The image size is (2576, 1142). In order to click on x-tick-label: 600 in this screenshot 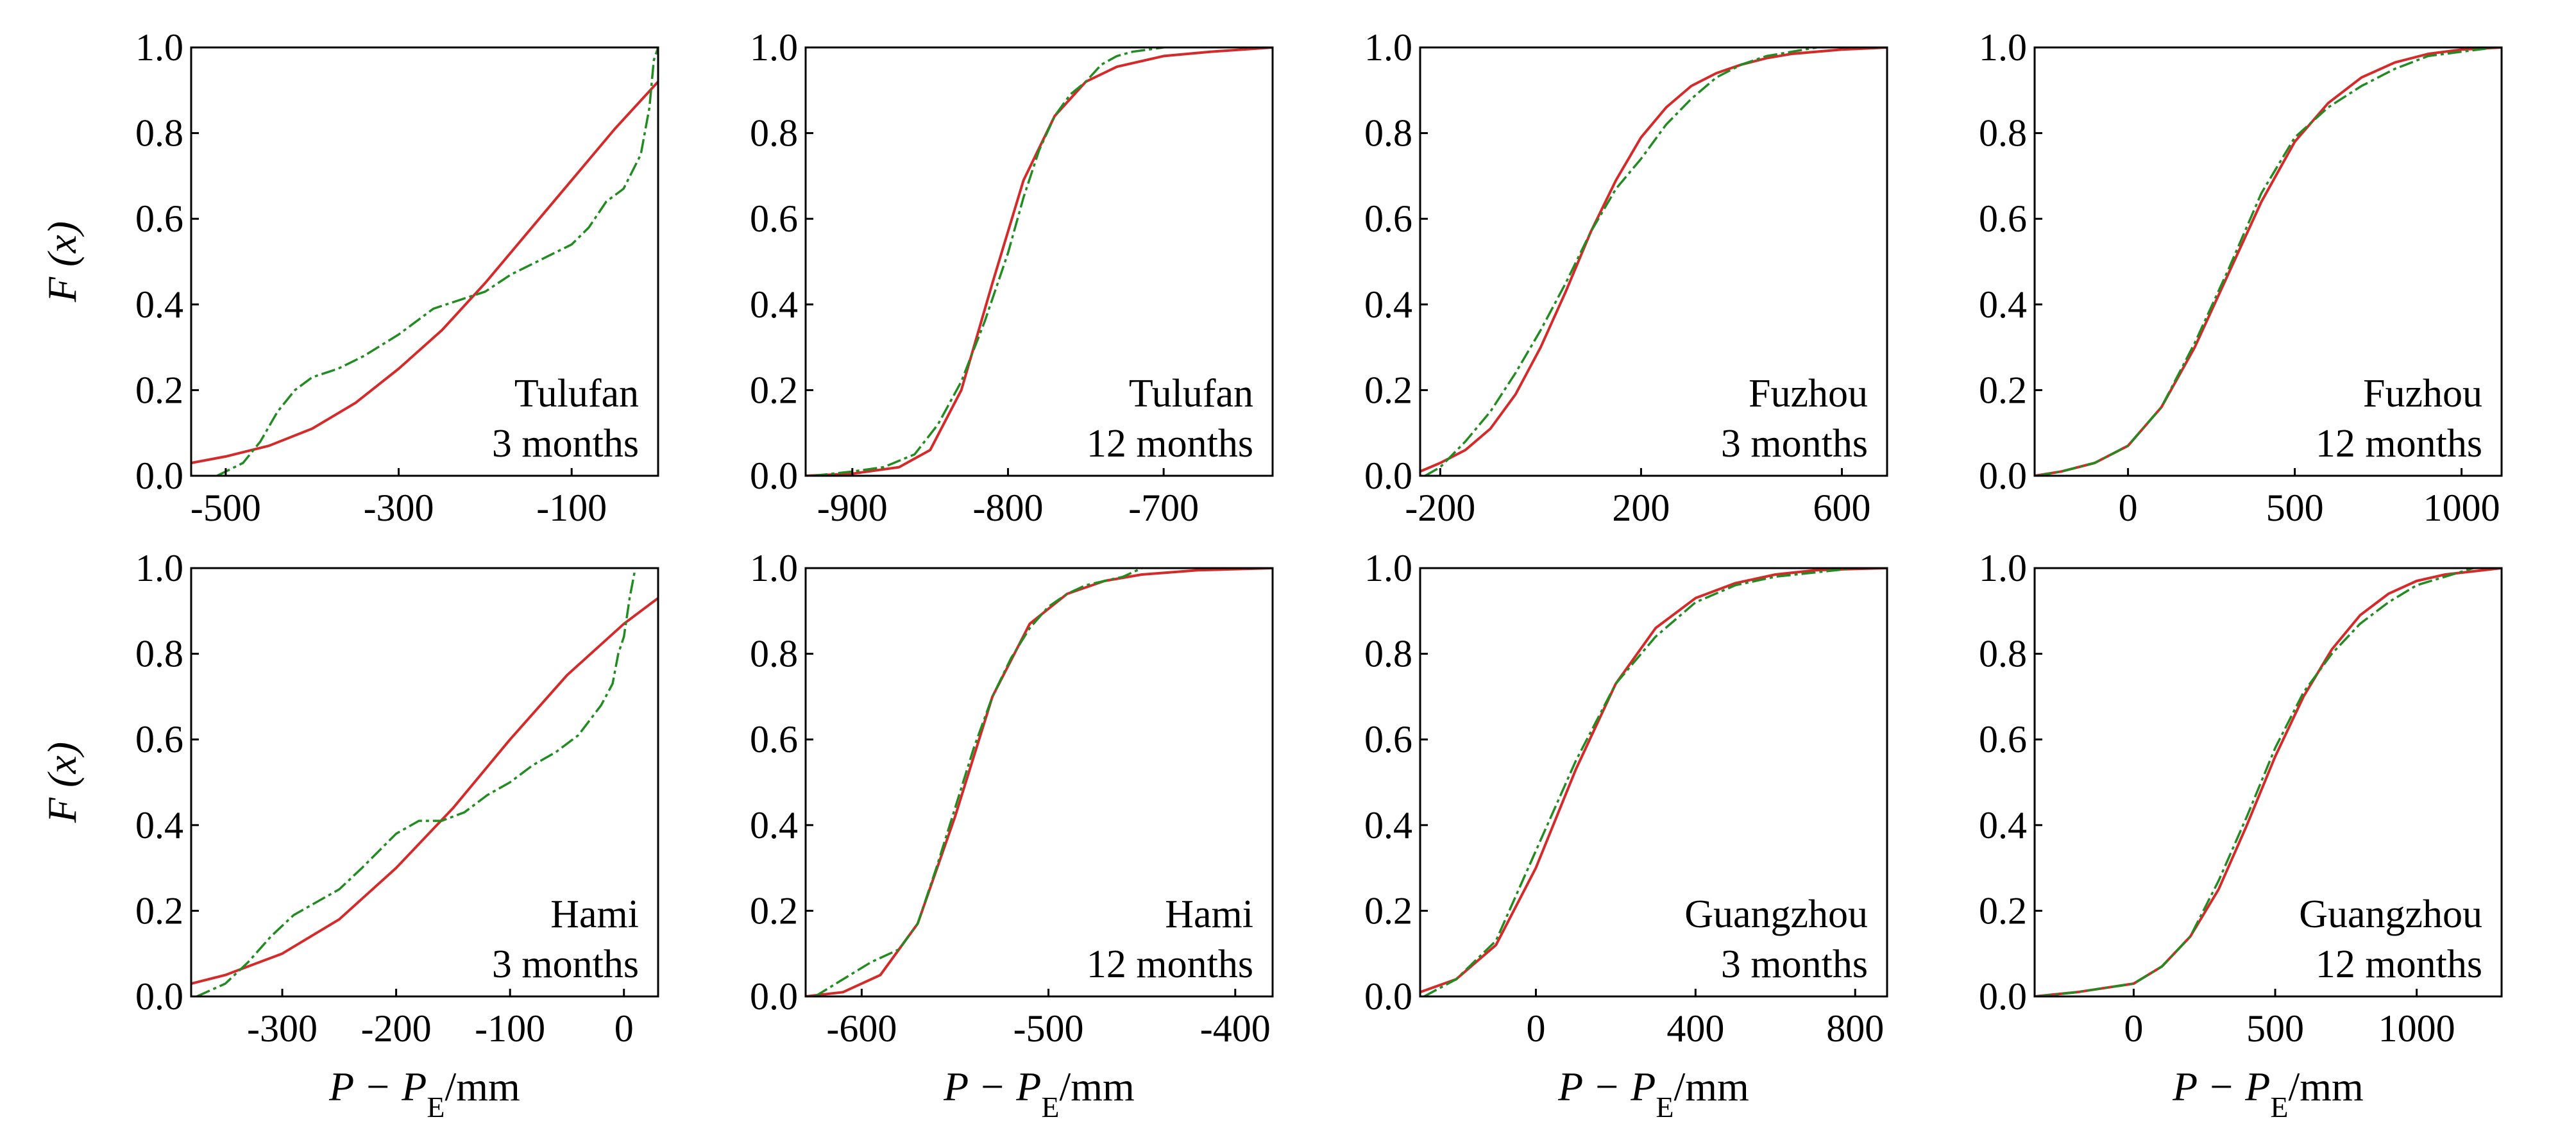, I will do `click(1842, 508)`.